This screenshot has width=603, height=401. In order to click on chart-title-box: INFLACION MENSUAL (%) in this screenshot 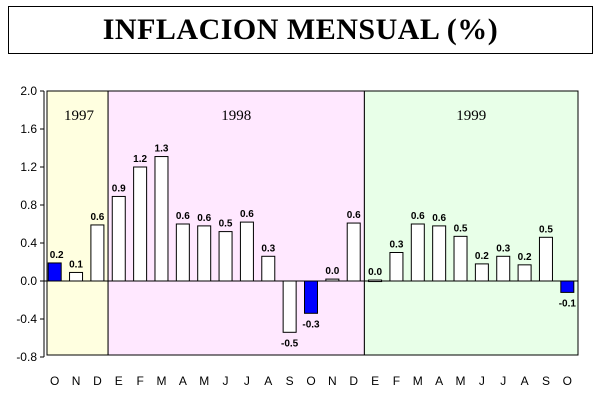, I will do `click(300, 30)`.